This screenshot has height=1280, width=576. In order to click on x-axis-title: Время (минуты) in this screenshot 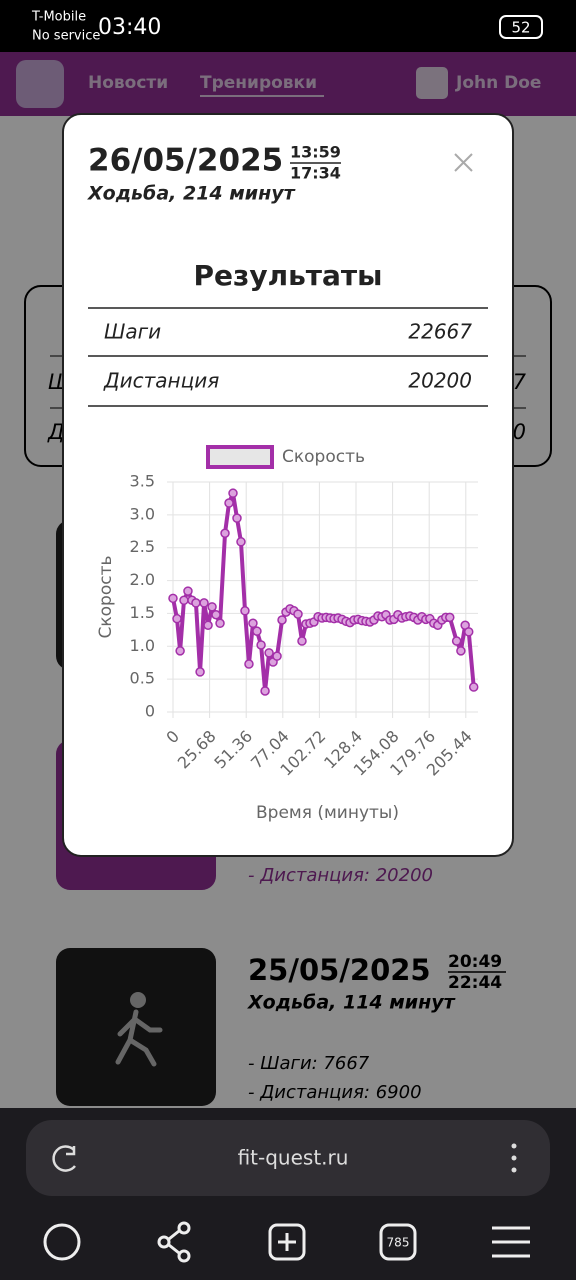, I will do `click(327, 813)`.